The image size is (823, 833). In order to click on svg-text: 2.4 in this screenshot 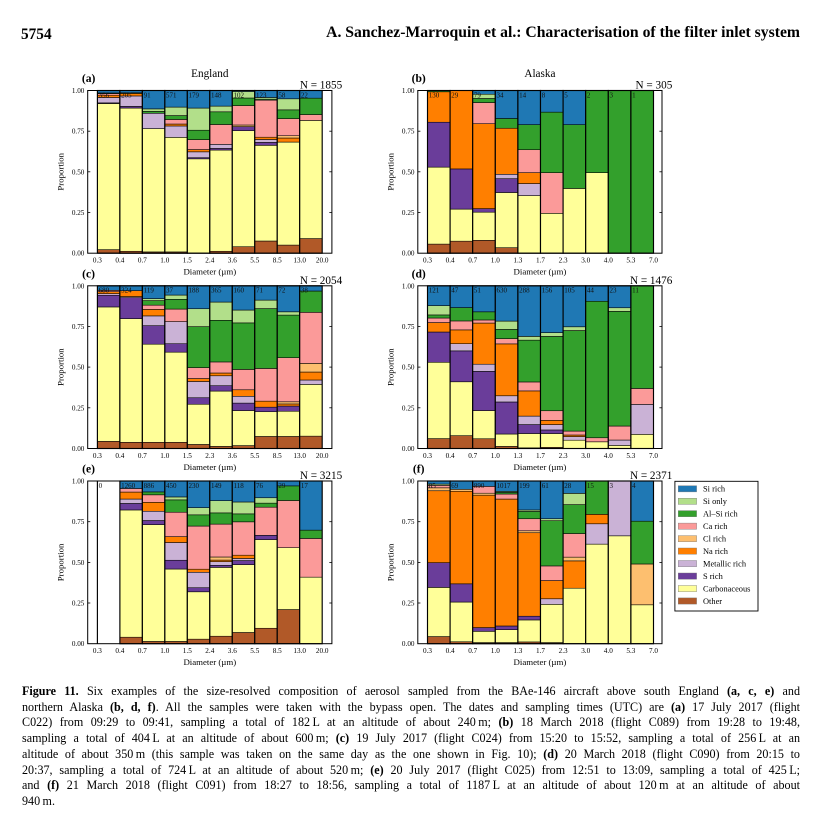, I will do `click(209, 651)`.